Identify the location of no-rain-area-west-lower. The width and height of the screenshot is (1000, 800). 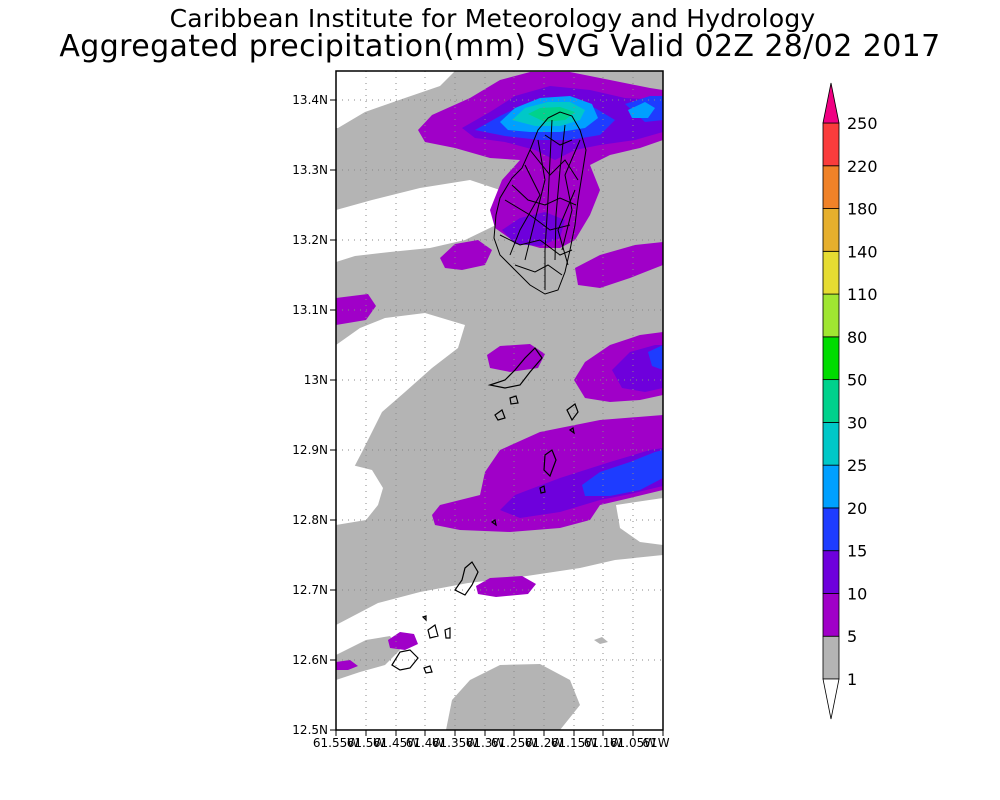
(359, 495).